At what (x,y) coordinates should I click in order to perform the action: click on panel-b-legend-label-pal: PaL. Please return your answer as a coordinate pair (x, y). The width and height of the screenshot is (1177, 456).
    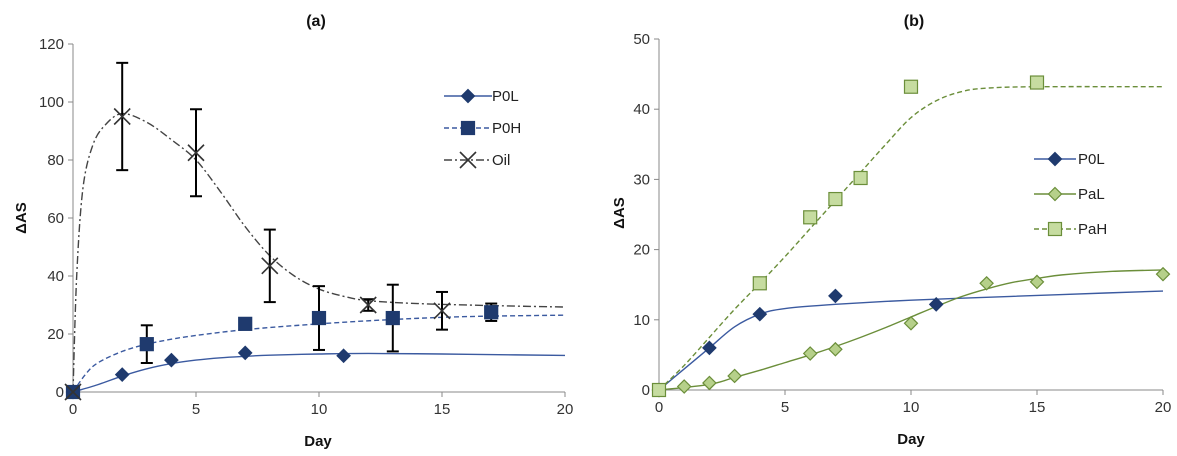
    Looking at the image, I should click on (1091, 194).